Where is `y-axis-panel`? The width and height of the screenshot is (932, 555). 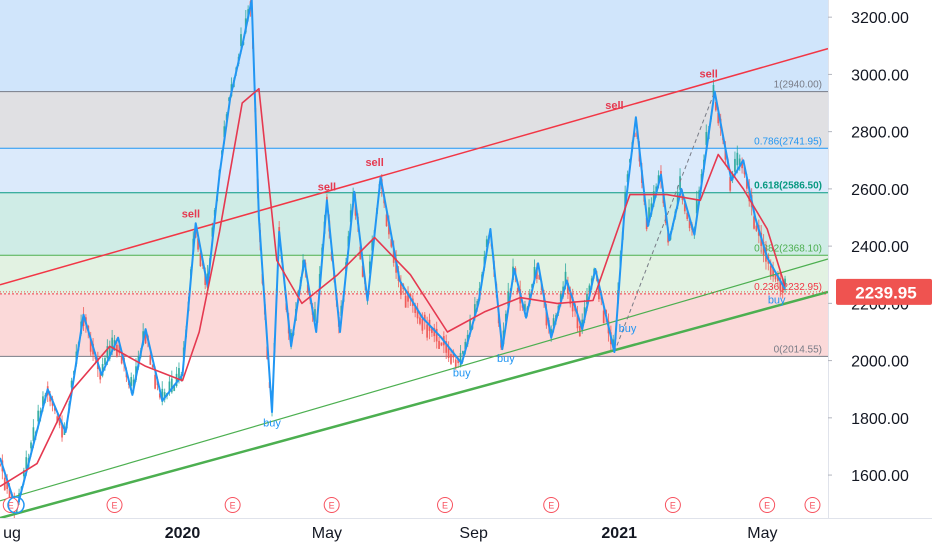 y-axis-panel is located at coordinates (880, 275).